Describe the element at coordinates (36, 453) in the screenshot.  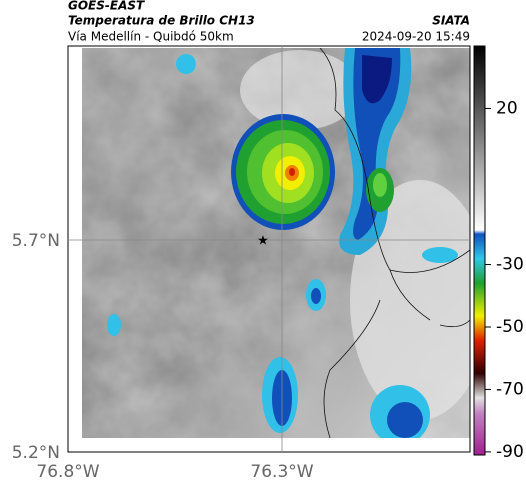
I see `lat-label: 5.2°N` at that location.